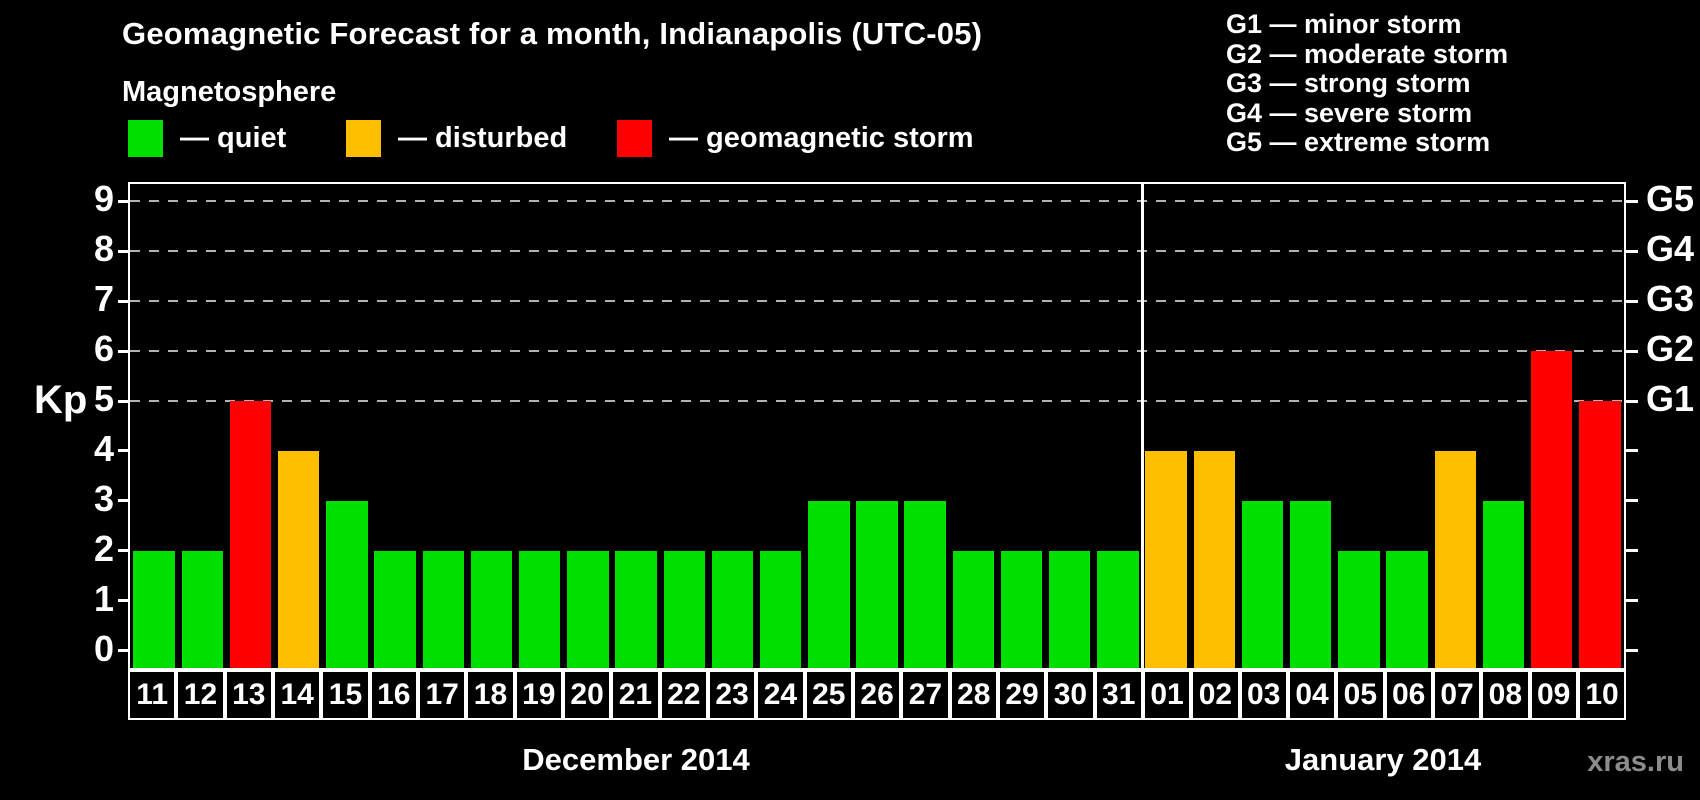 The image size is (1700, 800). What do you see at coordinates (1348, 83) in the screenshot?
I see `g3-legend-line: G3 — strong storm` at bounding box center [1348, 83].